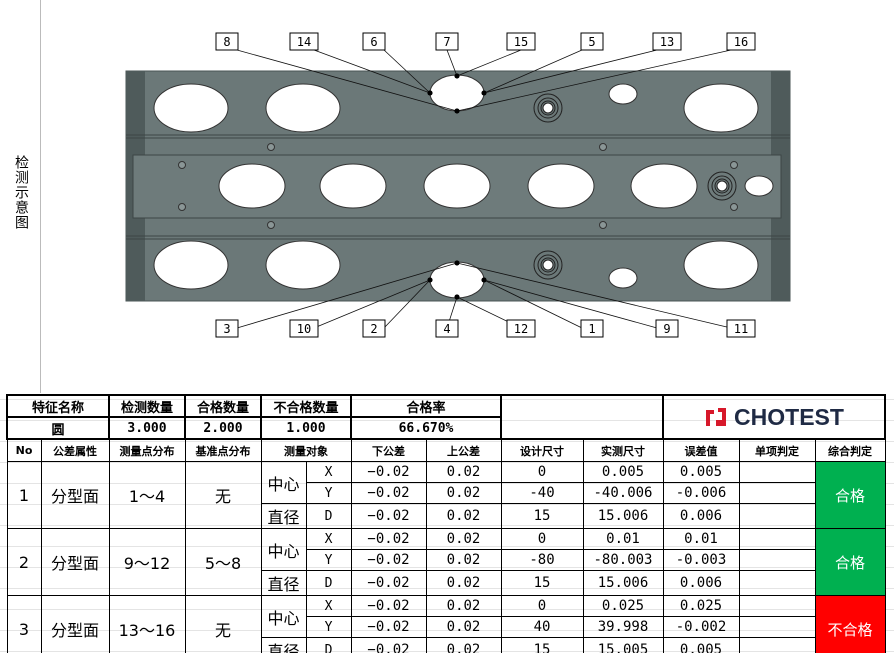 The width and height of the screenshot is (894, 653). Describe the element at coordinates (623, 583) in the screenshot. I see `actual-value: 15.006` at that location.